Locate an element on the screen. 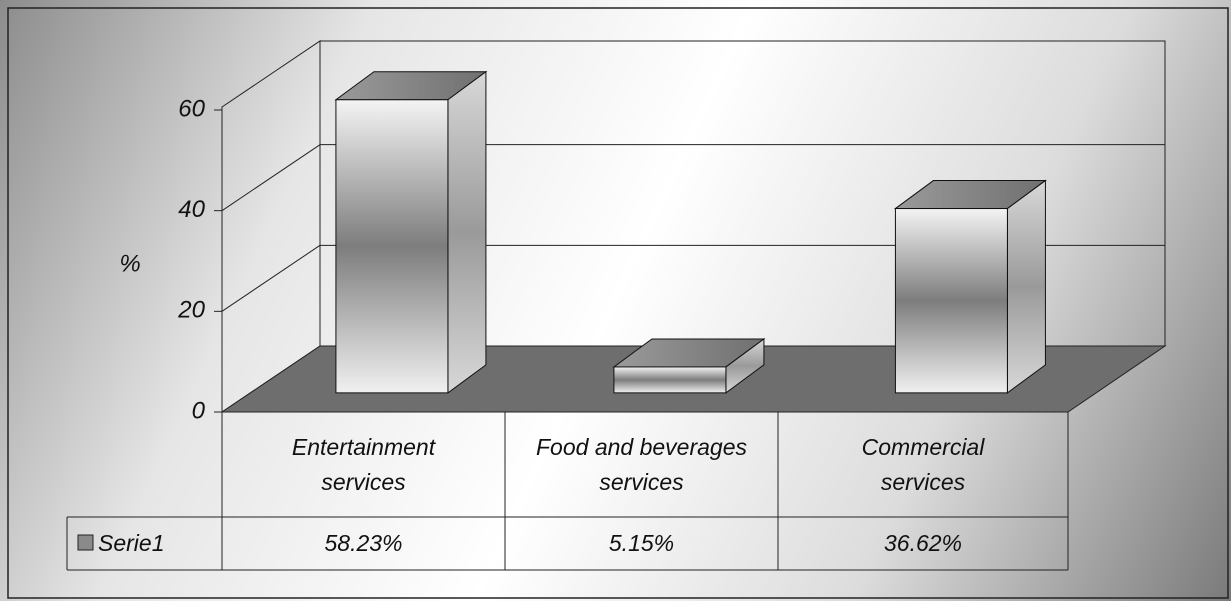 This screenshot has width=1231, height=601. y-tick-label: 60 is located at coordinates (191, 108).